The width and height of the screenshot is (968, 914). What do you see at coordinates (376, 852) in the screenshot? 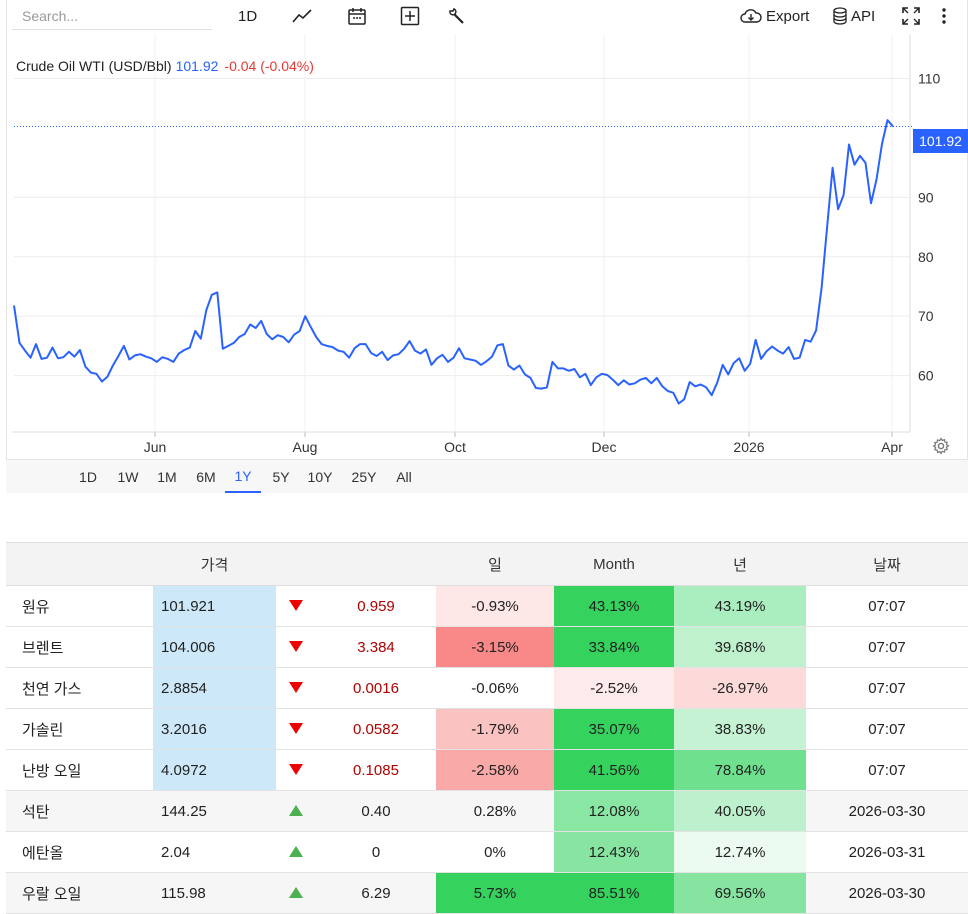
I see `row-change: 0` at bounding box center [376, 852].